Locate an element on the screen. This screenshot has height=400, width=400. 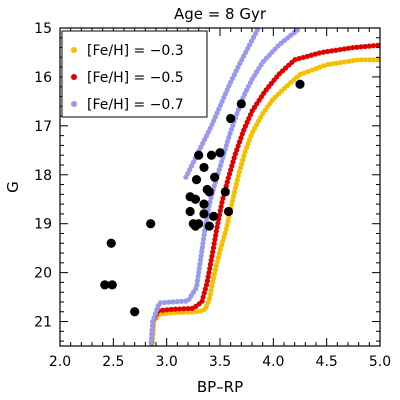
legend-marker is located at coordinates (74, 77).